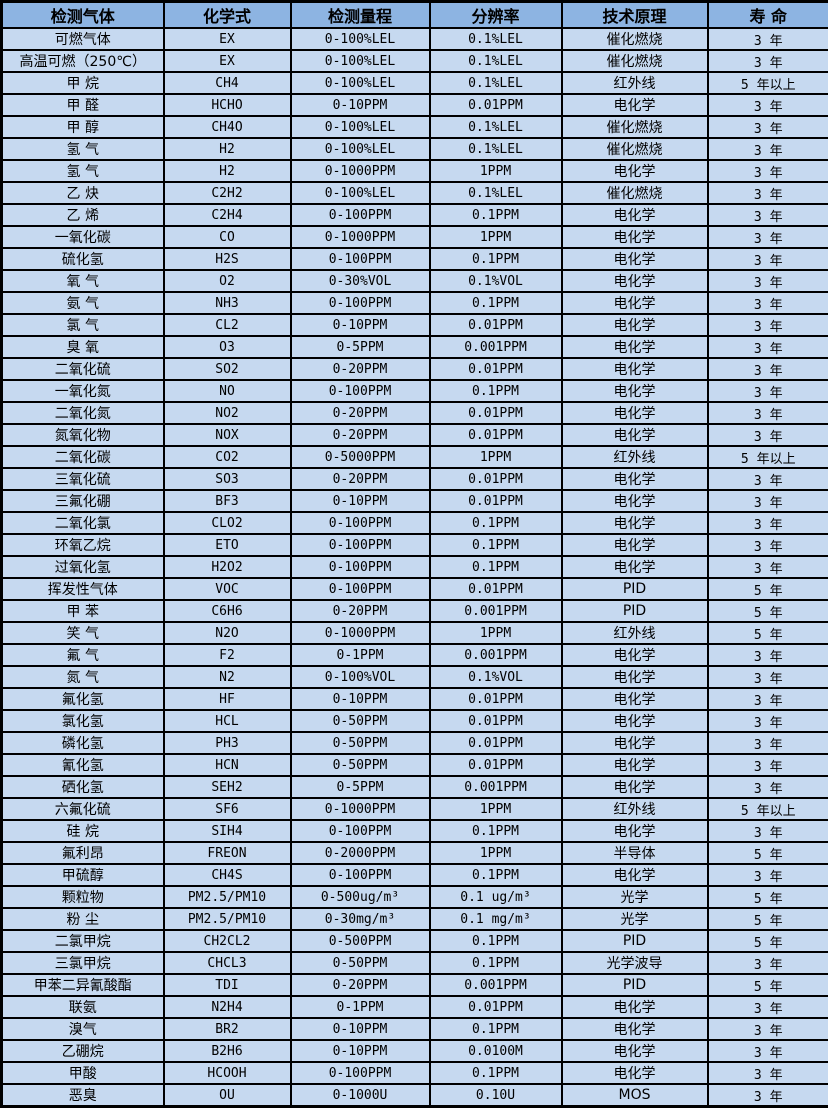 The width and height of the screenshot is (828, 1108). I want to click on header-row: 检测气体化学式检测量程分辨率技术原理寿 命, so click(415, 15).